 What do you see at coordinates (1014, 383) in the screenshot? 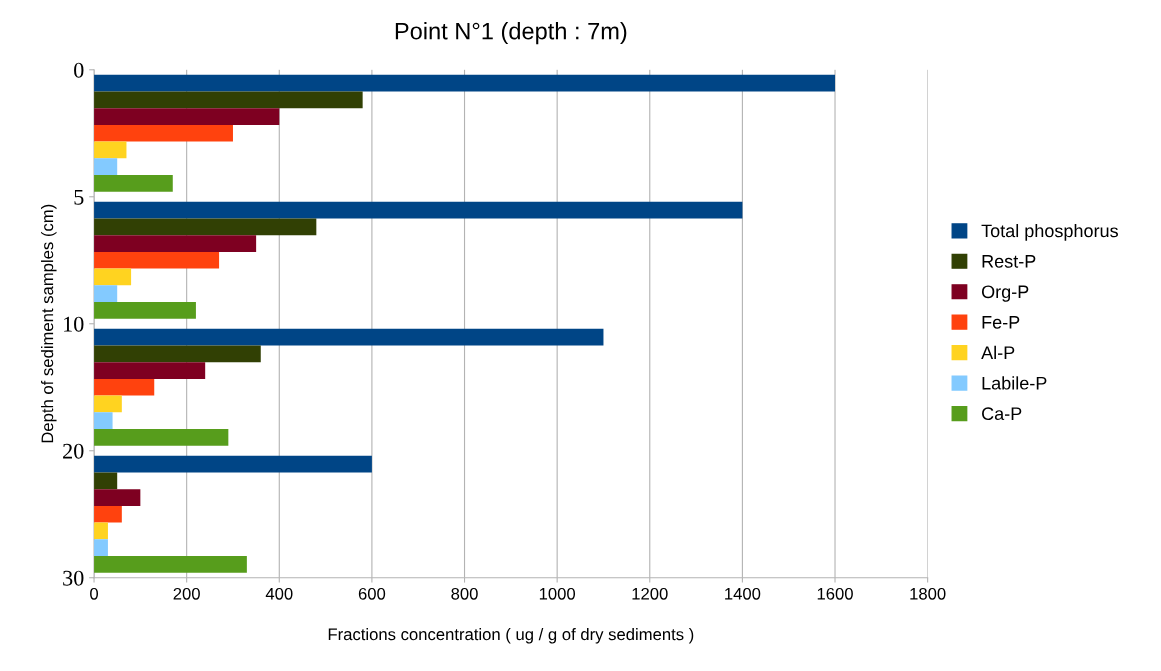
I see `legend-label: Labile-P` at bounding box center [1014, 383].